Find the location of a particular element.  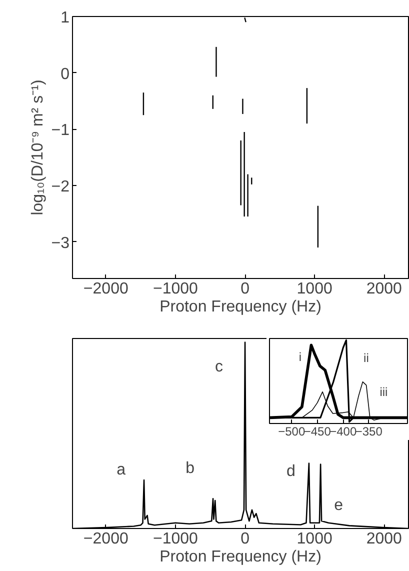

y-tick-label: −2 is located at coordinates (60, 187).